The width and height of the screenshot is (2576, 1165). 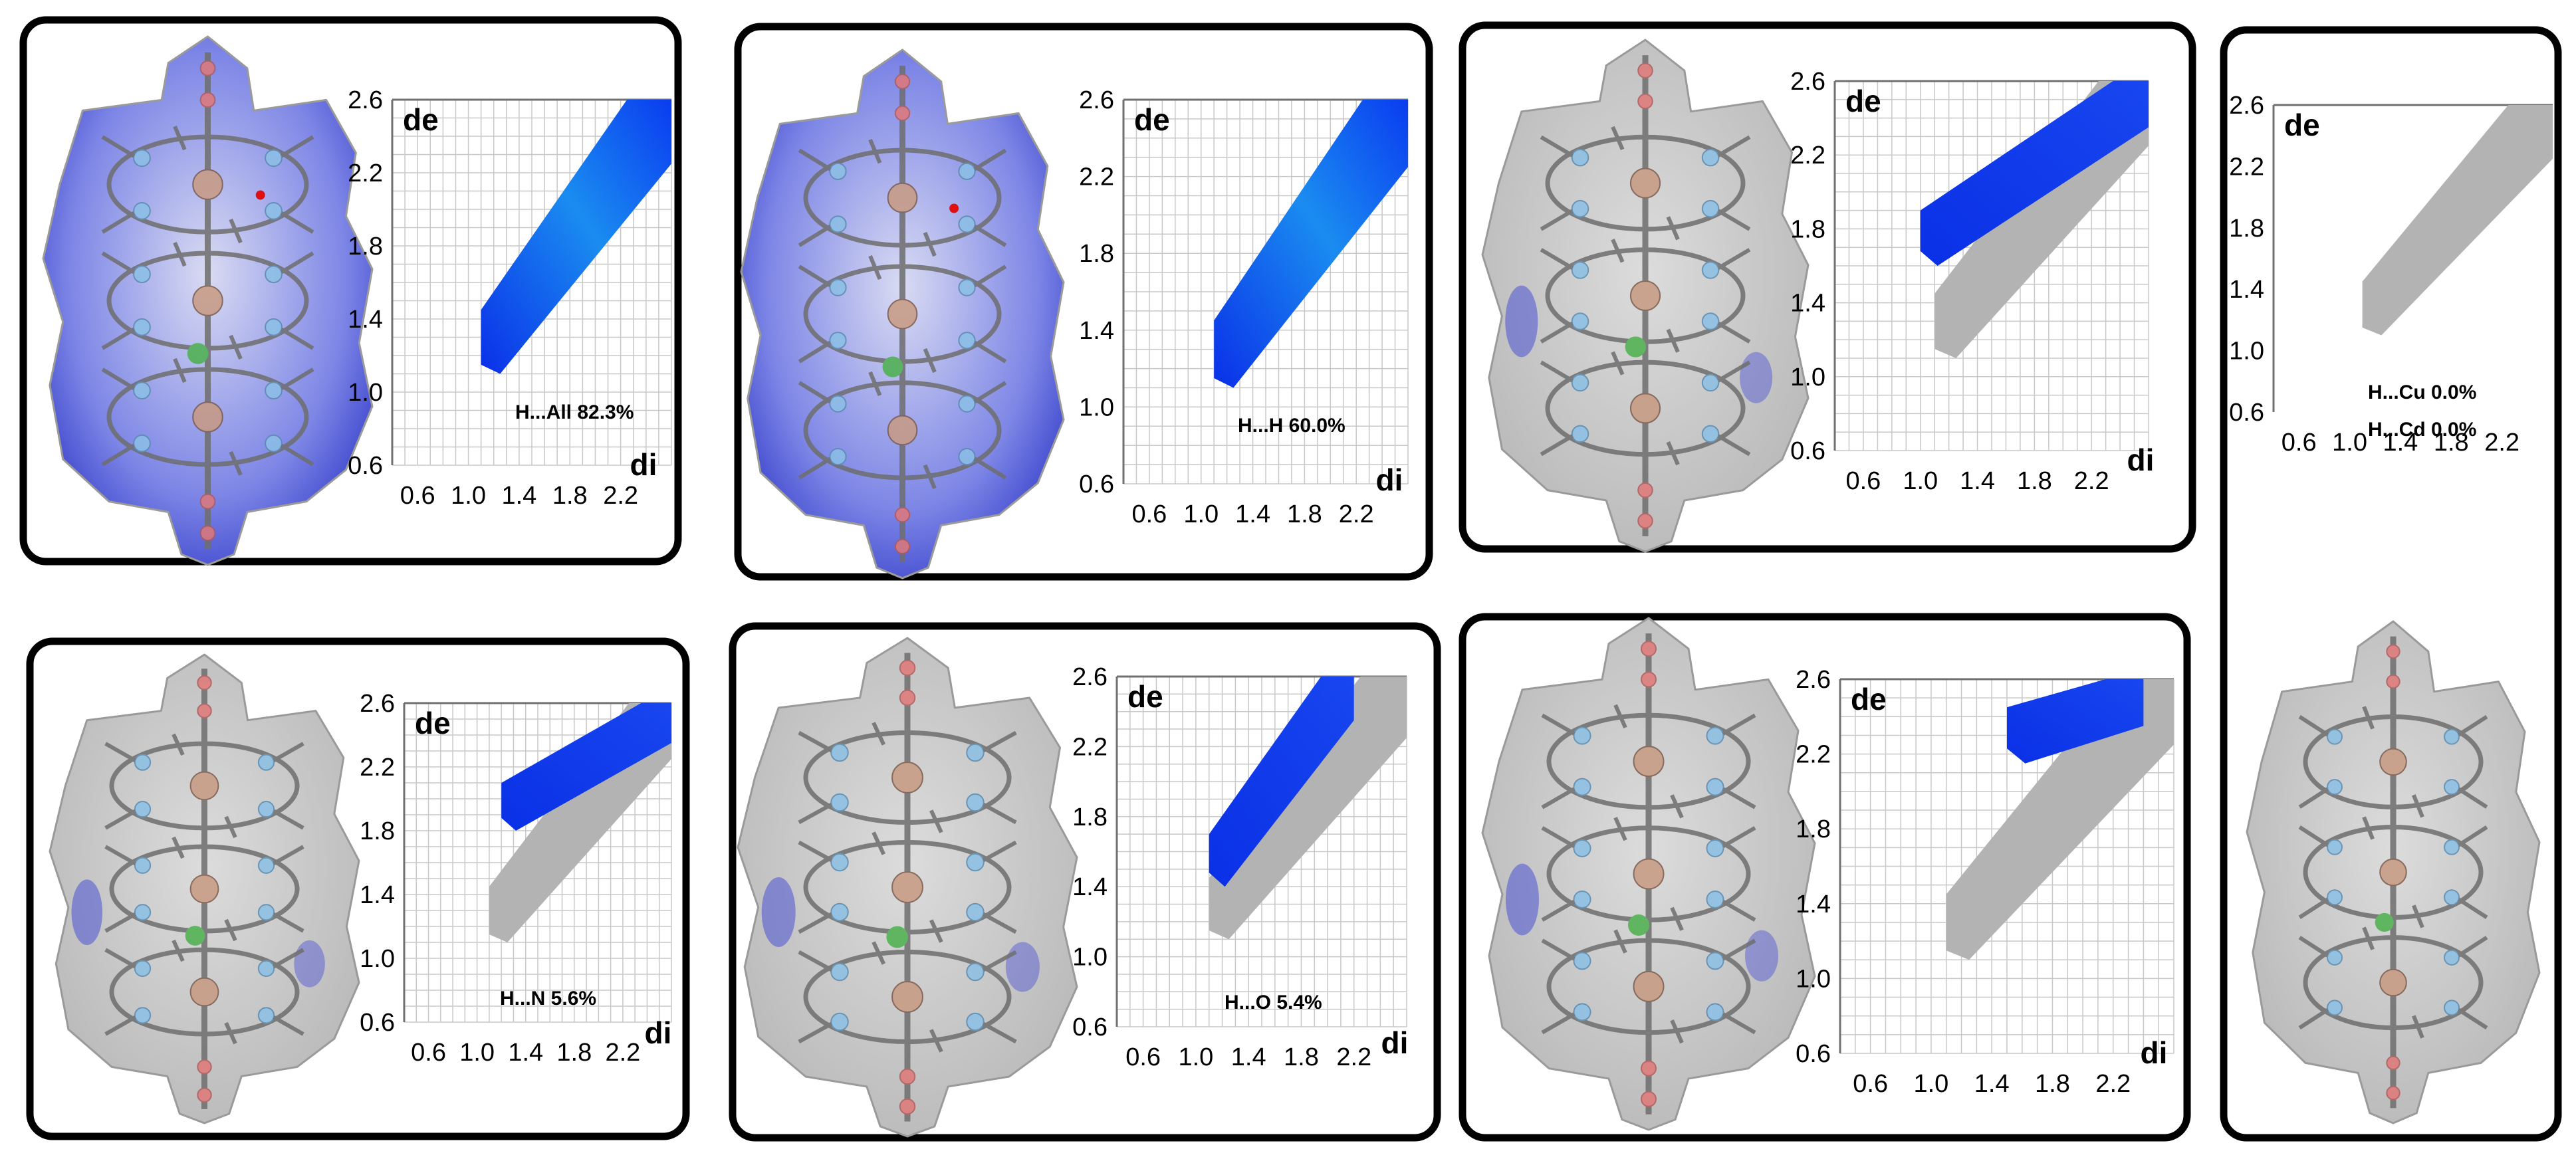 I want to click on fingerprint-plot: 2.6 2.2 1.8 1.4 1.0 0.6 0.6 1.0 1.4 1.8 2.2 de di, so click(x=1985, y=882).